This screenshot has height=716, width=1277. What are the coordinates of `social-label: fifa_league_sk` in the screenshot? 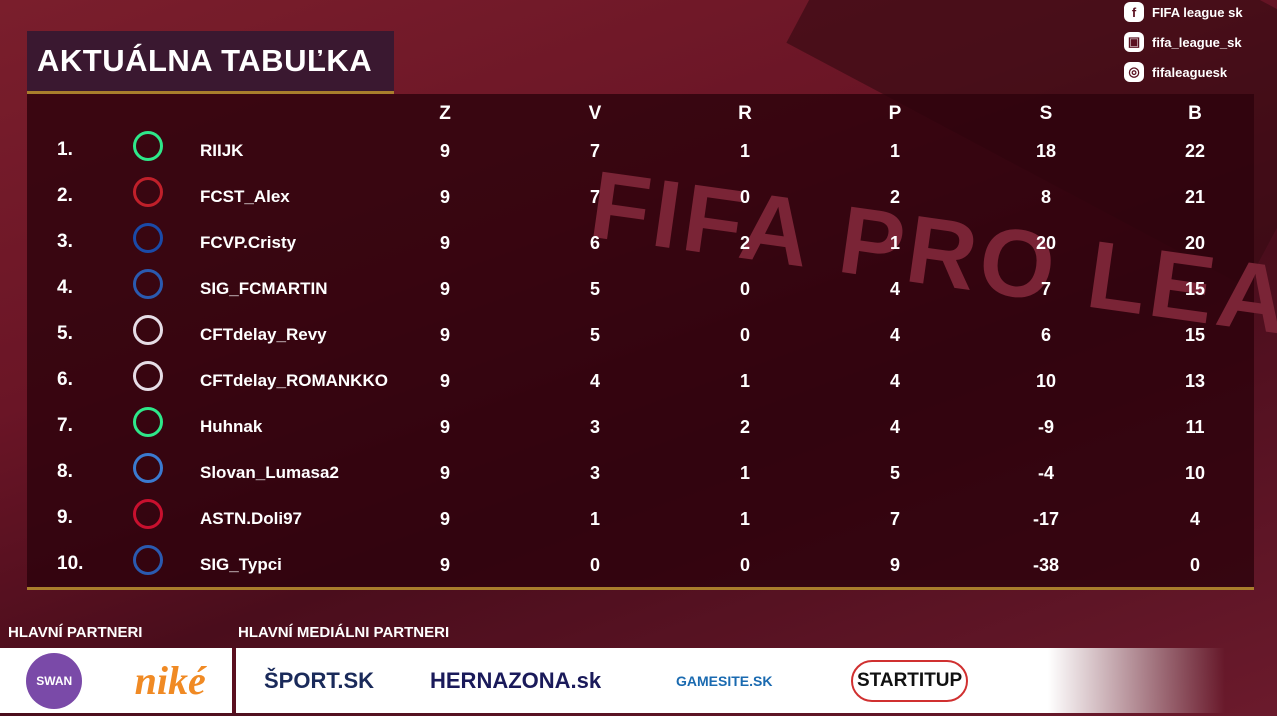 It's located at (1197, 42).